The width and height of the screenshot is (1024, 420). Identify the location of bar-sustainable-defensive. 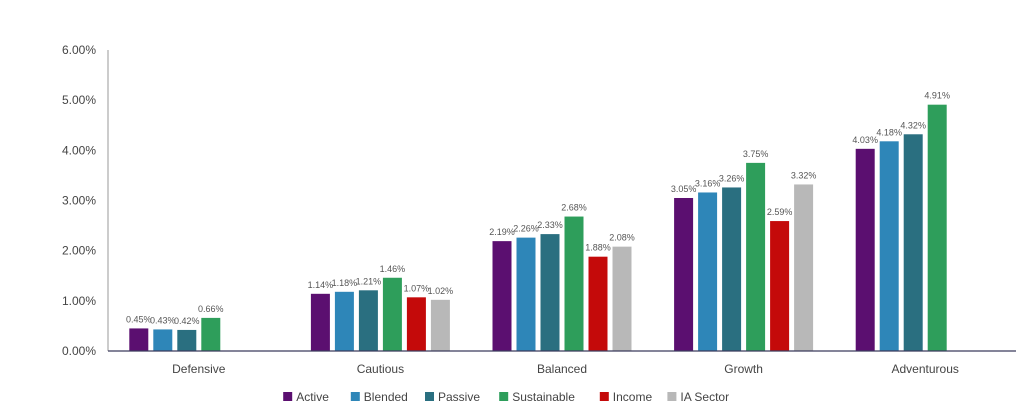
(211, 334).